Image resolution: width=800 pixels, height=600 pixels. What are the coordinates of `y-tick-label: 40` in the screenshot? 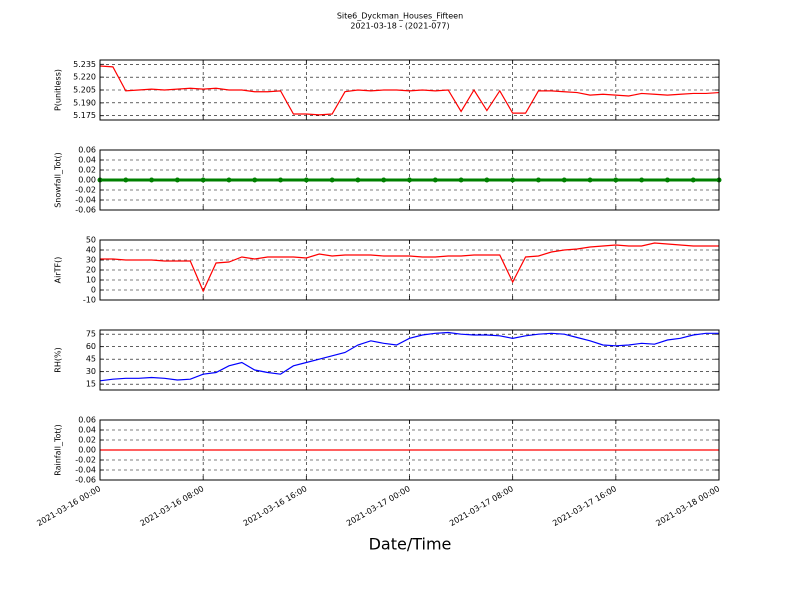 It's located at (91, 250).